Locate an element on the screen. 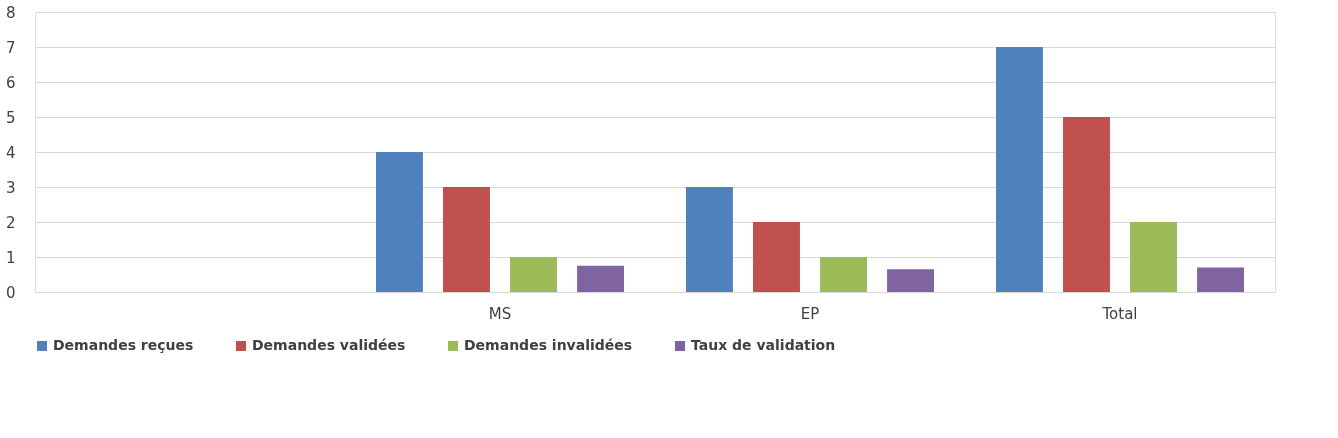 The height and width of the screenshot is (438, 1338). x-tick-label: MS is located at coordinates (500, 313).